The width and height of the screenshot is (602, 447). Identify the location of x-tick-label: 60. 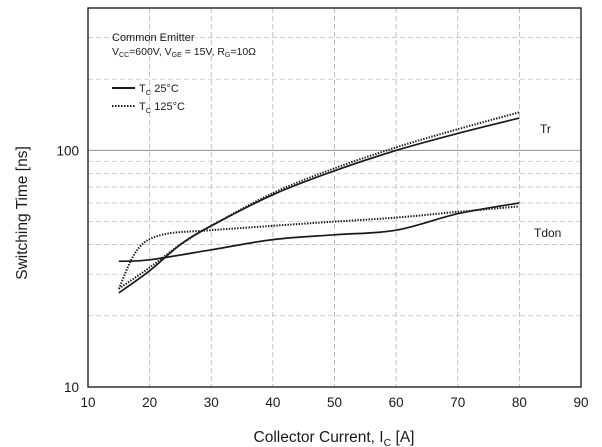
(396, 402).